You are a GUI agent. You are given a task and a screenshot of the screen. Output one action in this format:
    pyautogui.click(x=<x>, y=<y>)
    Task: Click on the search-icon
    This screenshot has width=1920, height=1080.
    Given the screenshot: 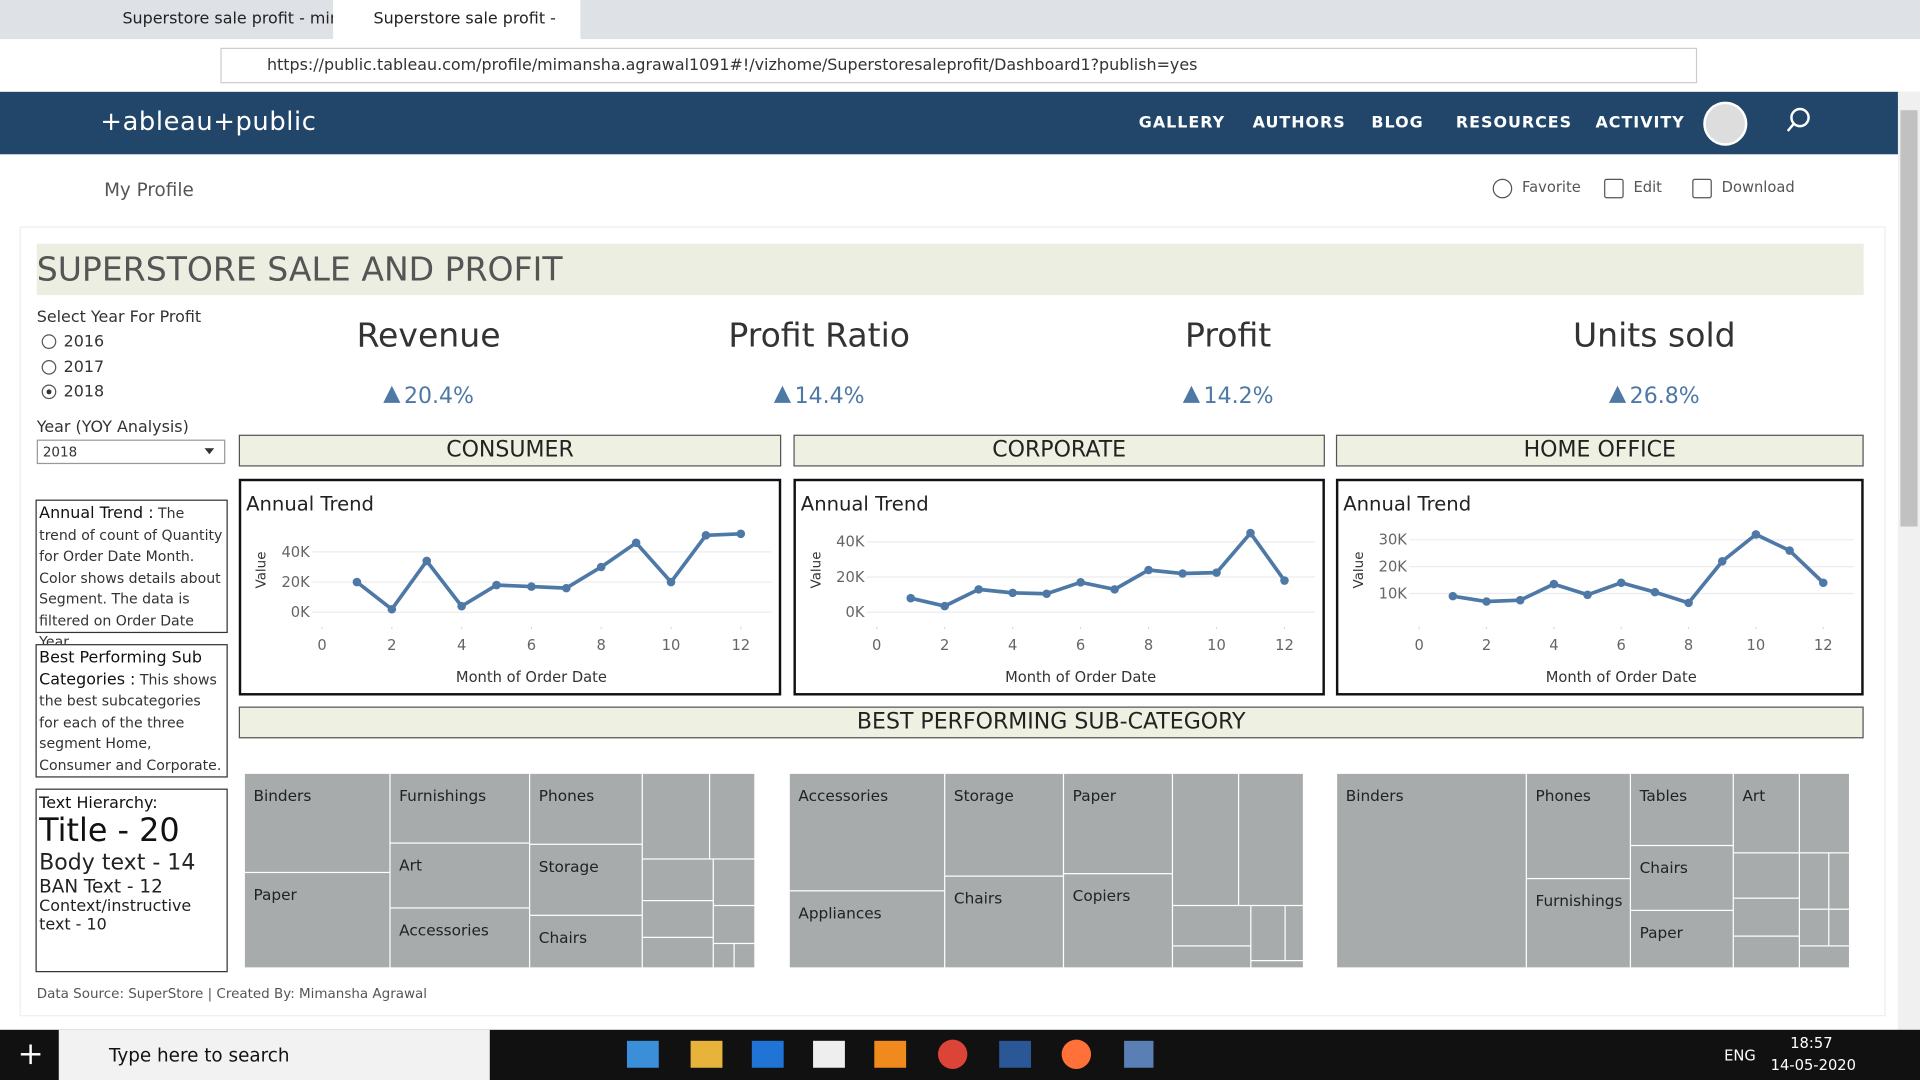 What is the action you would take?
    pyautogui.click(x=1801, y=121)
    